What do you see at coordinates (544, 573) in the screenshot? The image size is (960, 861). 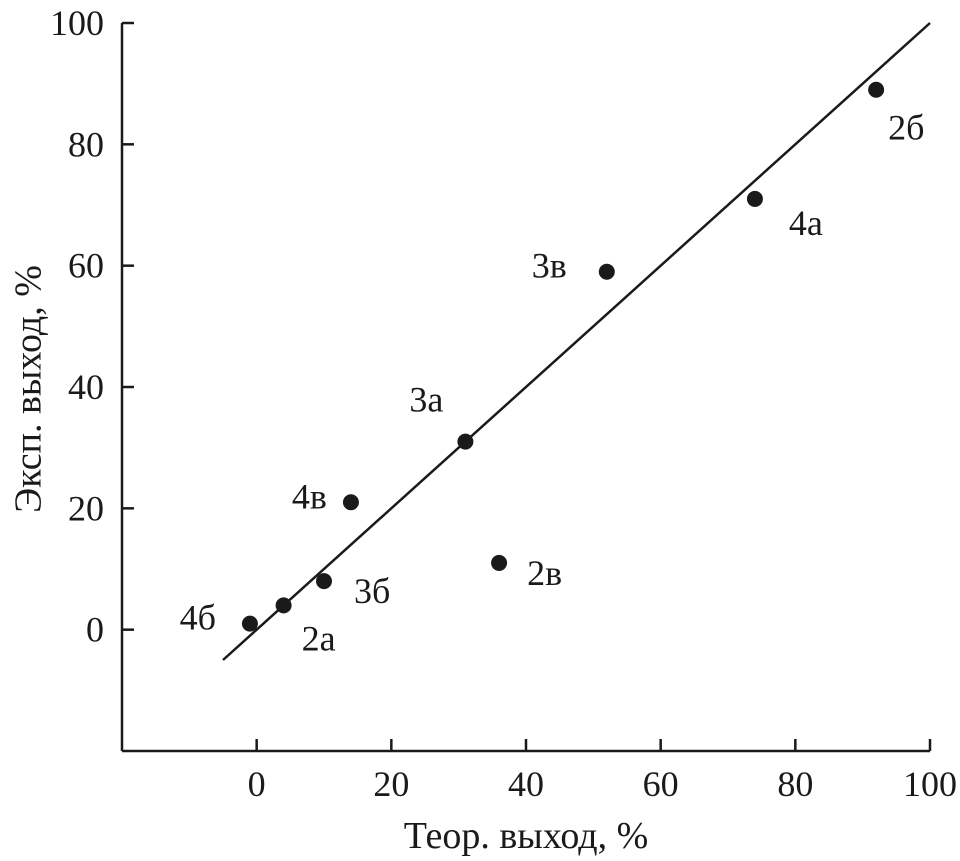 I see `point-label: 2в` at bounding box center [544, 573].